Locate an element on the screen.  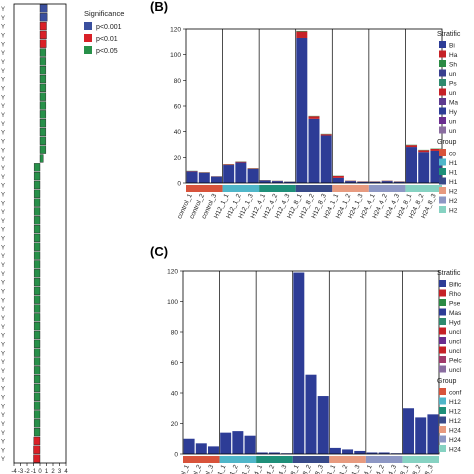
legend-label-a: p<0.01 is located at coordinates (107, 39).